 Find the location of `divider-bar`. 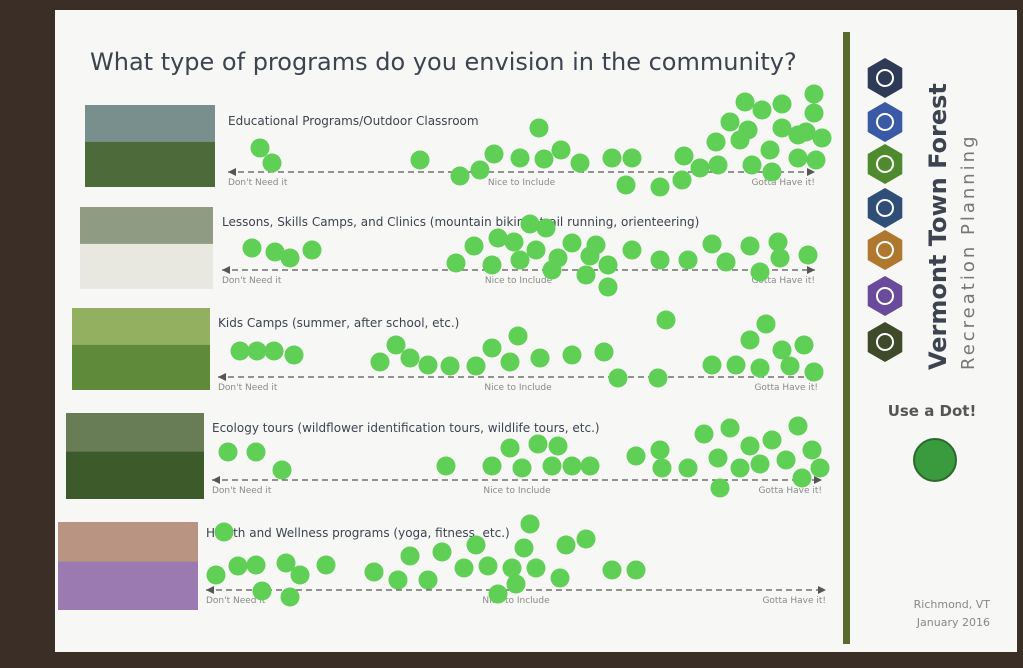

divider-bar is located at coordinates (846, 338).